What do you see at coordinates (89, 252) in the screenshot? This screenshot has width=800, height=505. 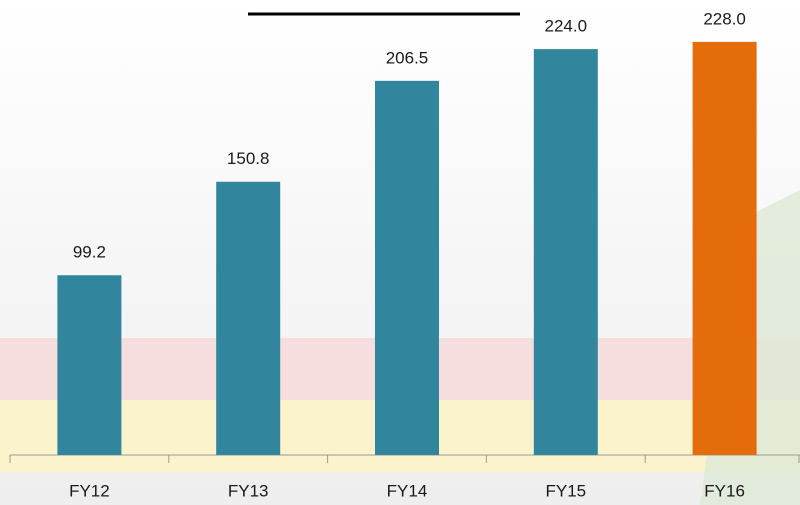 I see `data-label: 99.2` at bounding box center [89, 252].